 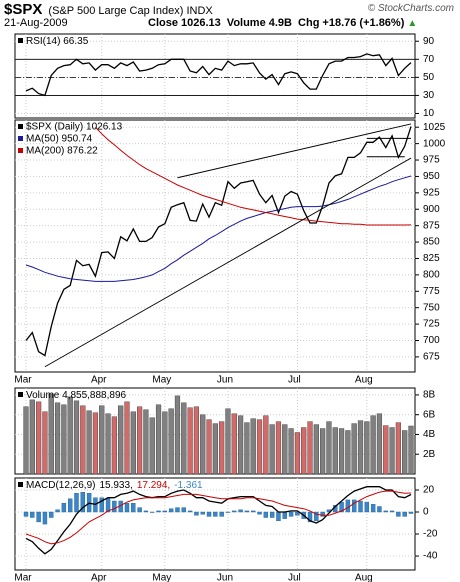 I want to click on y-tick-label: 950, so click(x=431, y=176).